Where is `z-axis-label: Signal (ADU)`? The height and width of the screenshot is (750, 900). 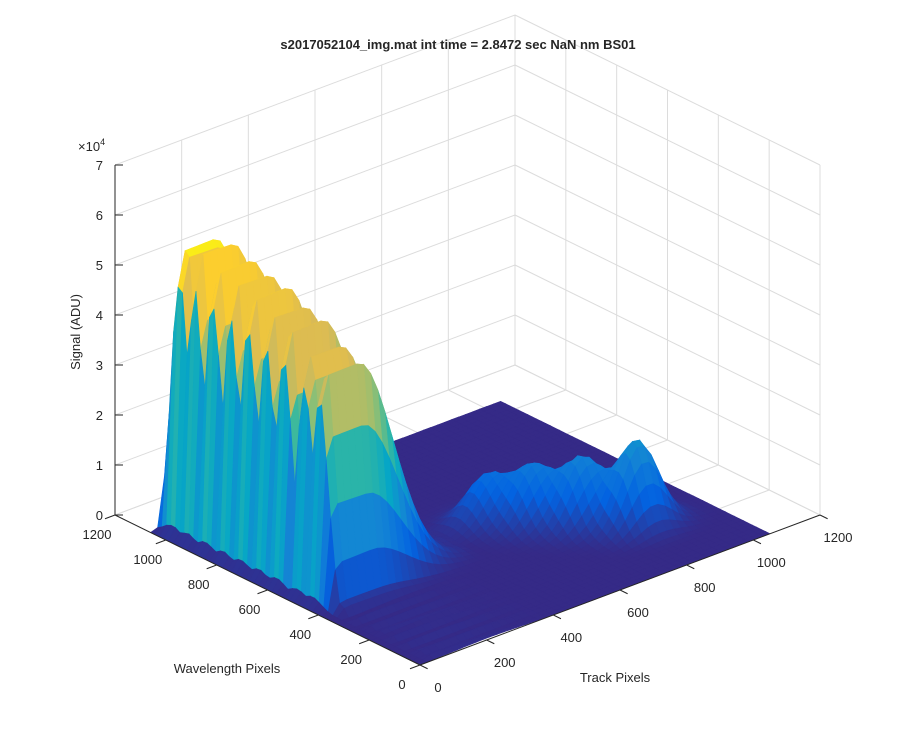 z-axis-label: Signal (ADU) is located at coordinates (75, 332).